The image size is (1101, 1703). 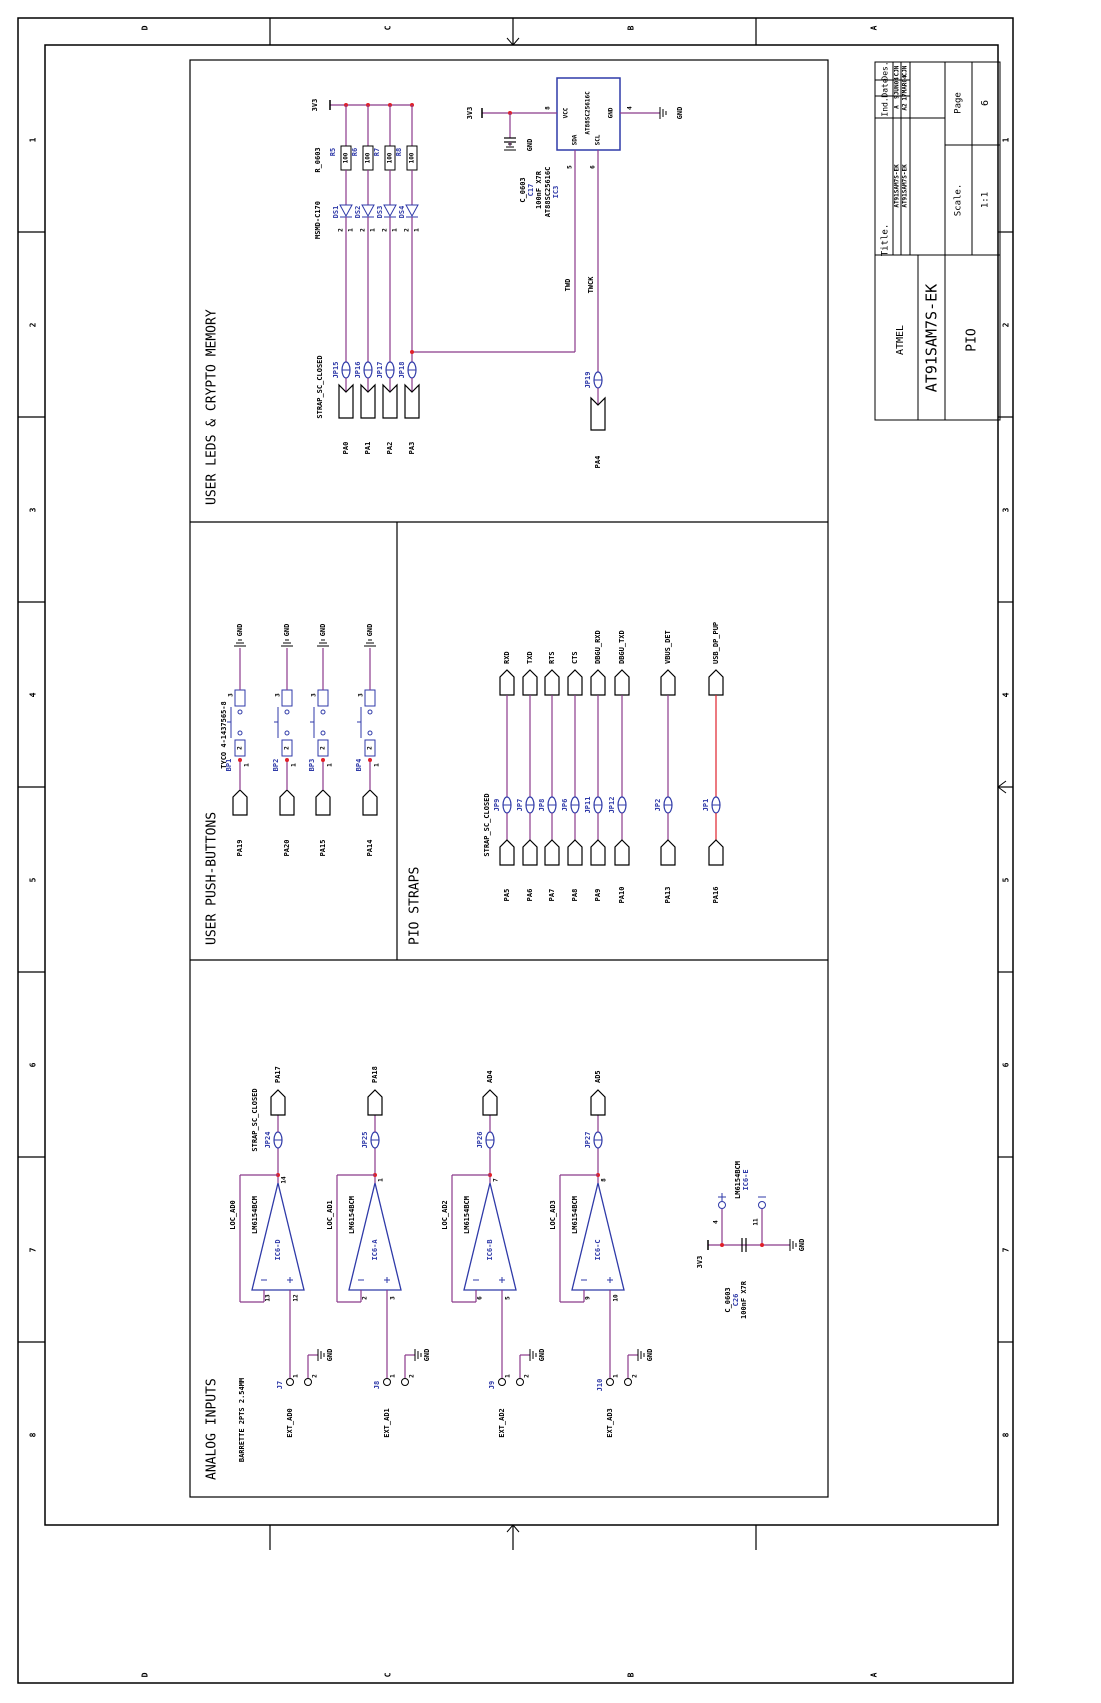 What do you see at coordinates (523, 189) in the screenshot?
I see `part-label: C_0603` at bounding box center [523, 189].